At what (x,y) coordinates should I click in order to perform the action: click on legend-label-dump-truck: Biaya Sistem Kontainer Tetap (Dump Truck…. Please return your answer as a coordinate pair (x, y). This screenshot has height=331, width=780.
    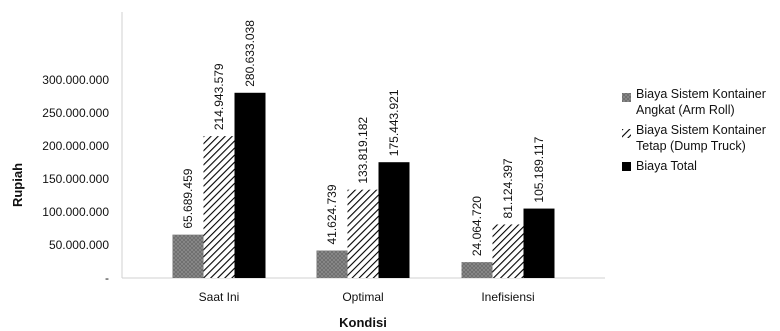
    Looking at the image, I should click on (701, 138).